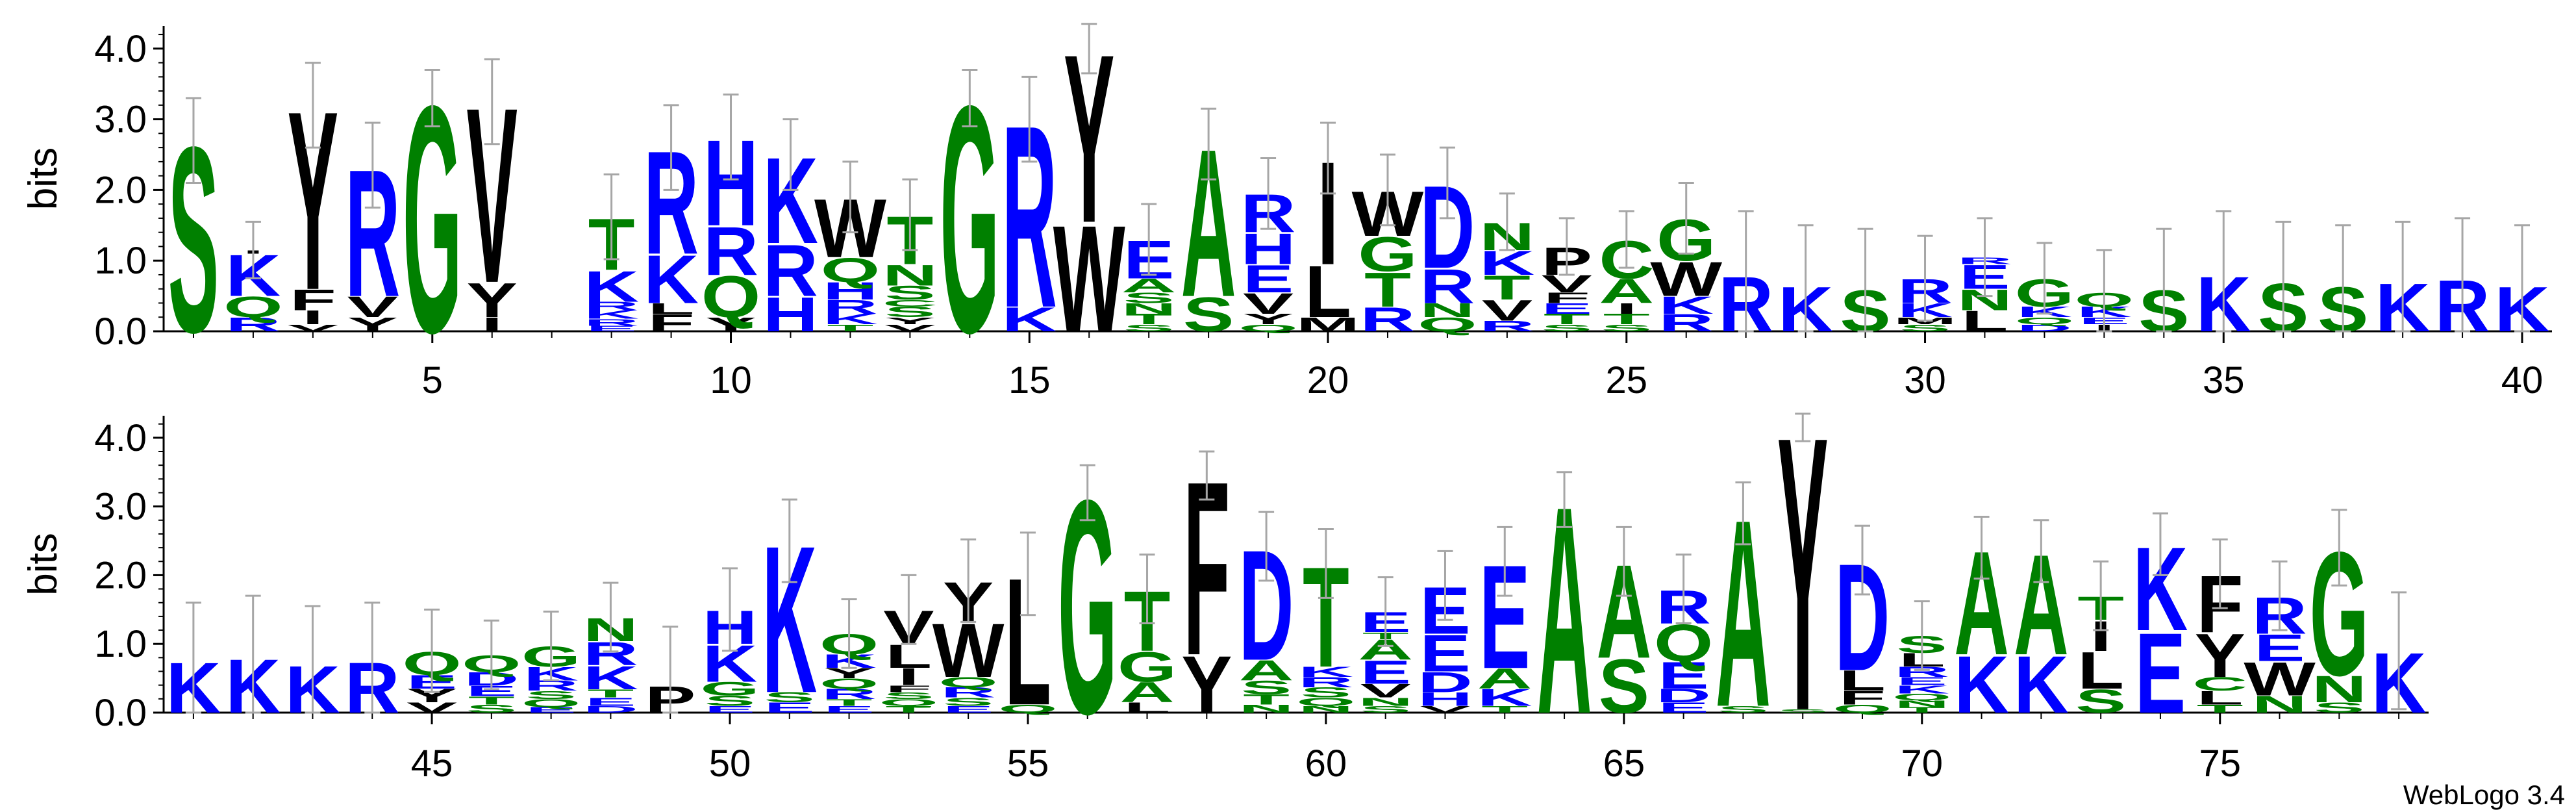  What do you see at coordinates (432, 380) in the screenshot?
I see `x-tick-label: 5` at bounding box center [432, 380].